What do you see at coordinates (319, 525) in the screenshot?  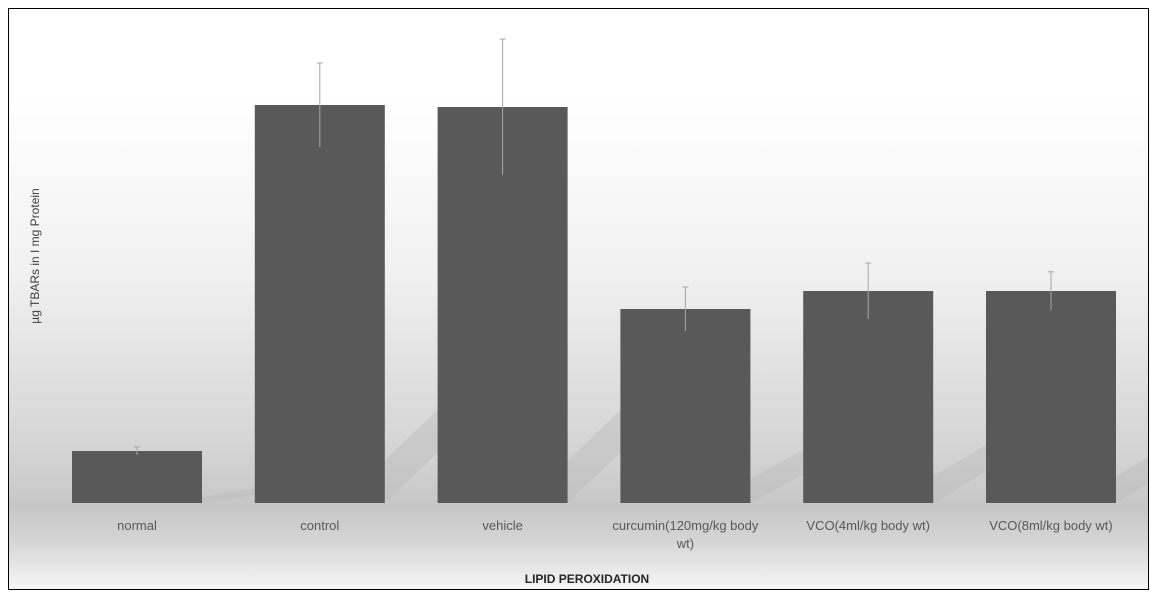 I see `category-label-1: control` at bounding box center [319, 525].